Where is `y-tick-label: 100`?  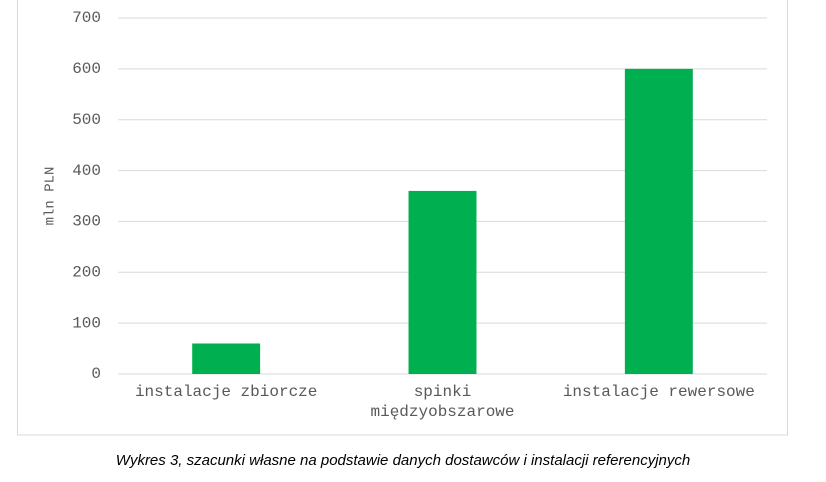 y-tick-label: 100 is located at coordinates (86, 323).